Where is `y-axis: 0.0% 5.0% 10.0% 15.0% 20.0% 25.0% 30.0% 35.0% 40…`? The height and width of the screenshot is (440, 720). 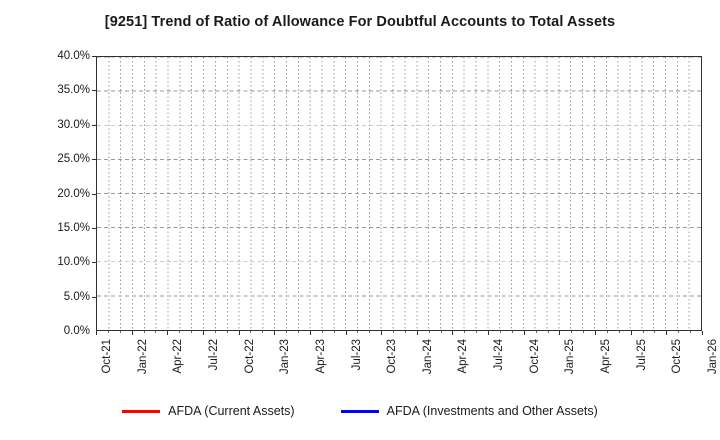
y-axis: 0.0% 5.0% 10.0% 15.0% 20.0% 25.0% 30.0% 35.0% 40… is located at coordinates (48, 220).